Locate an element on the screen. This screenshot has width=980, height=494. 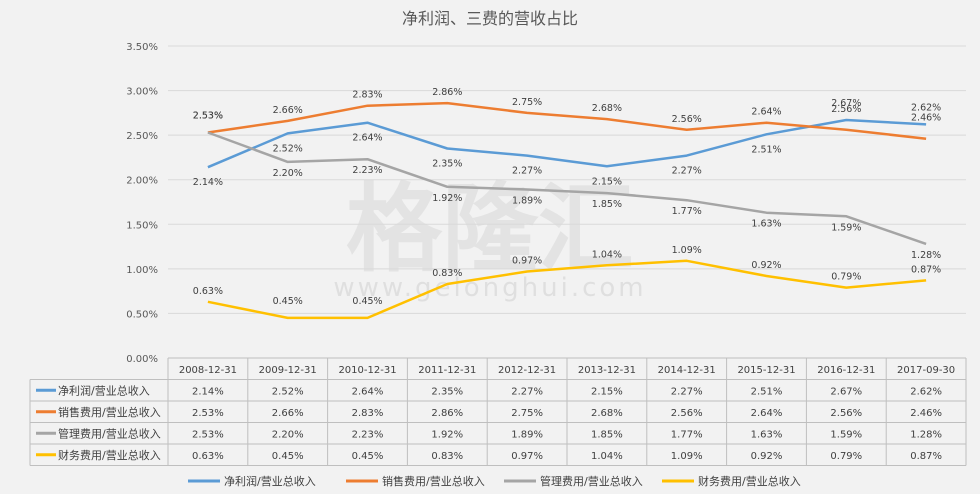
data-label: 2.67% is located at coordinates (846, 103).